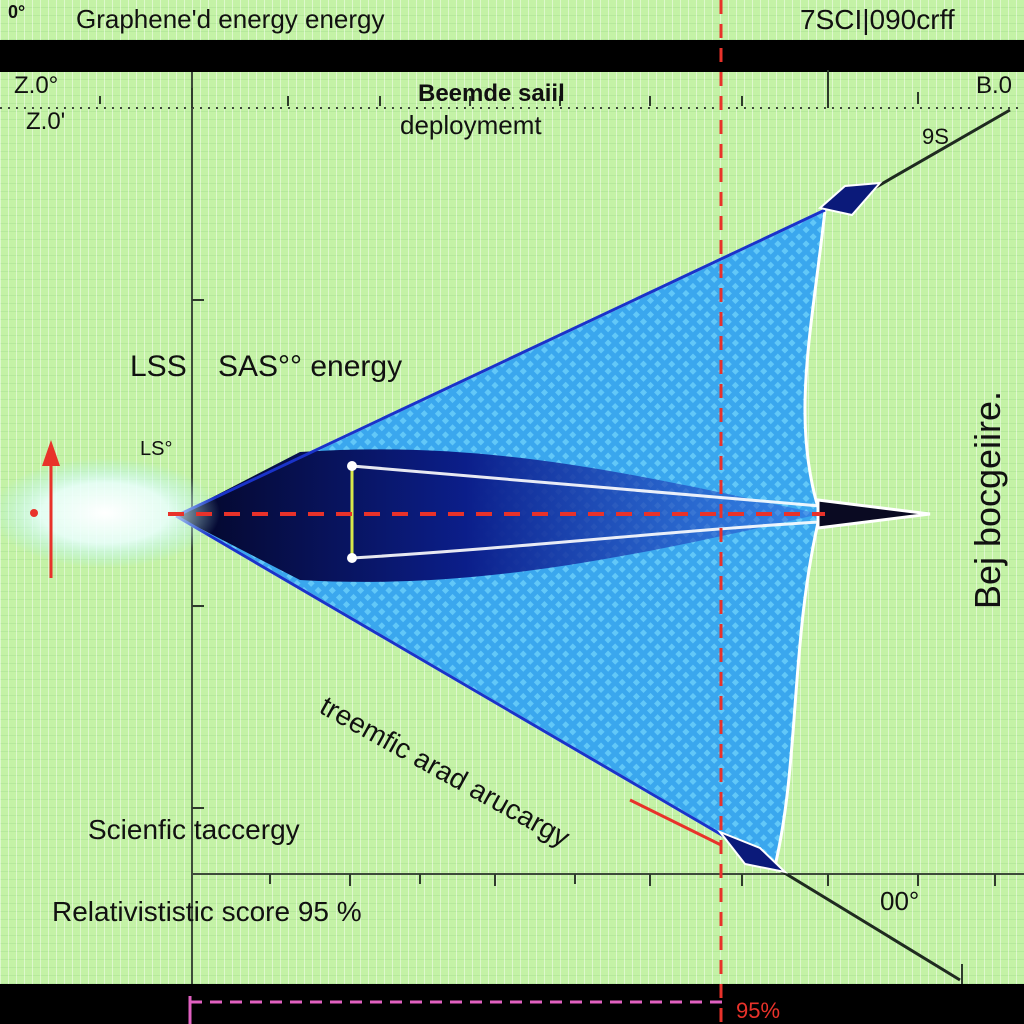 The height and width of the screenshot is (1024, 1024). I want to click on sas-energy-label: SAS°° energy, so click(310, 366).